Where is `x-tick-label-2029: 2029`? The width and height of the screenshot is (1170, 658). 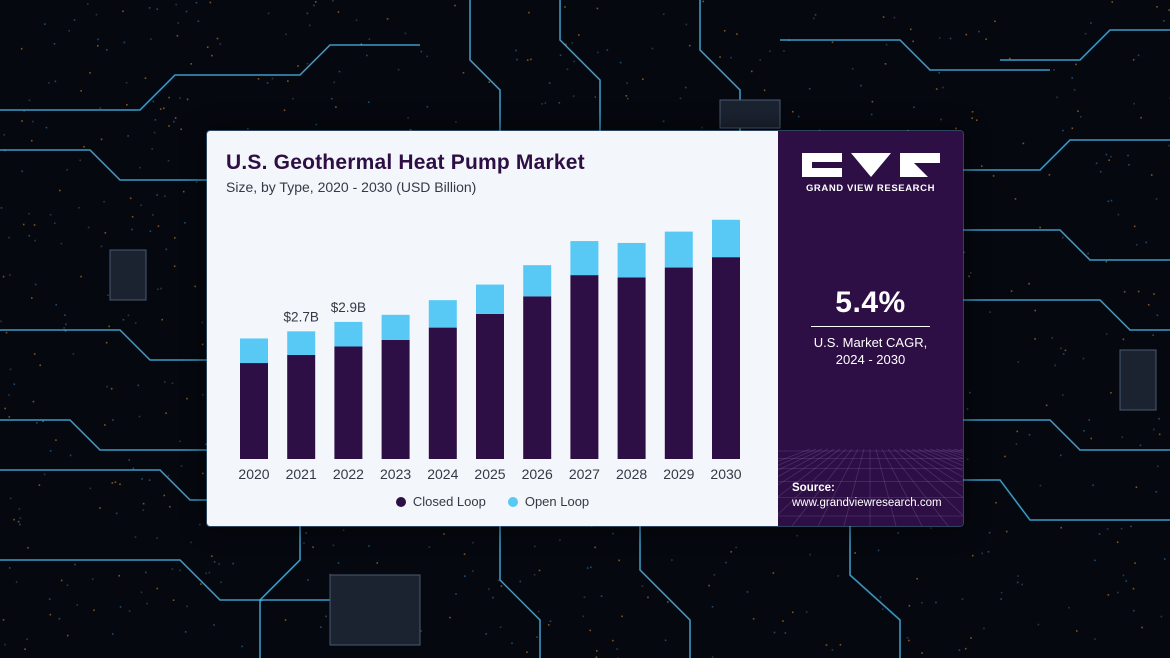
x-tick-label-2029: 2029 is located at coordinates (678, 474).